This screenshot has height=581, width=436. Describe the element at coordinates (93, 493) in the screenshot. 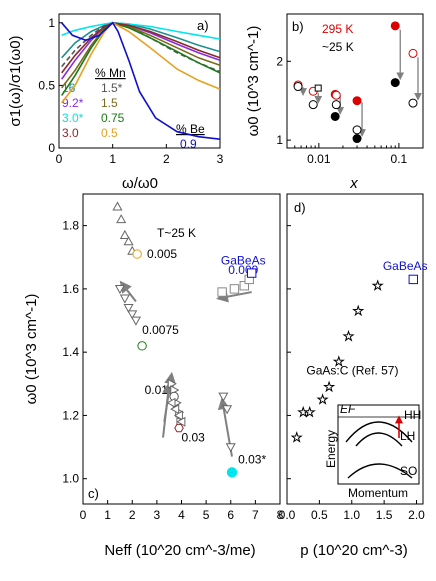

I see `panel-c-label: c)` at that location.